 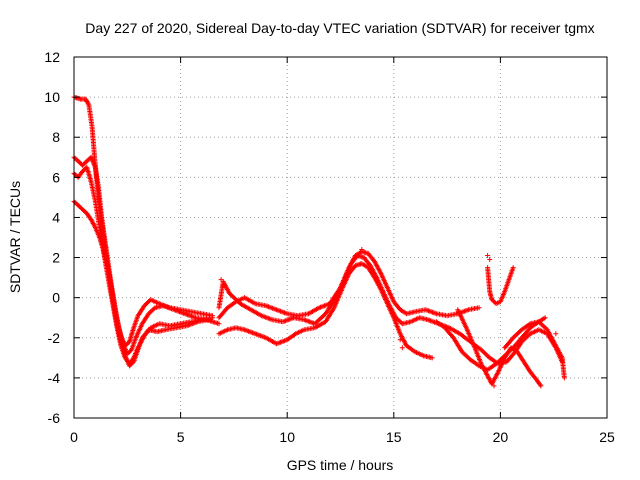 What do you see at coordinates (52, 57) in the screenshot?
I see `y-tick-label: 12` at bounding box center [52, 57].